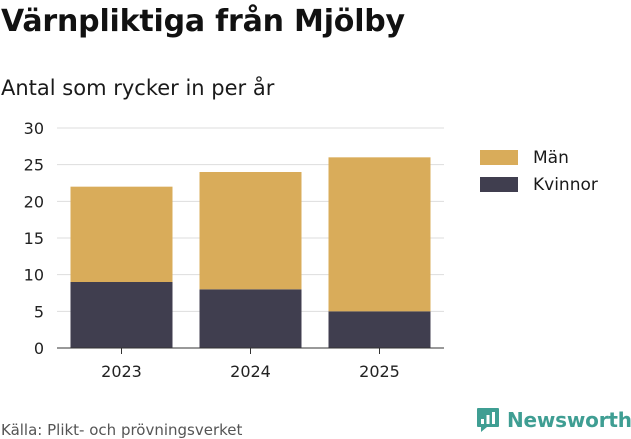  Describe the element at coordinates (379, 234) in the screenshot. I see `bar-man-2025` at that location.